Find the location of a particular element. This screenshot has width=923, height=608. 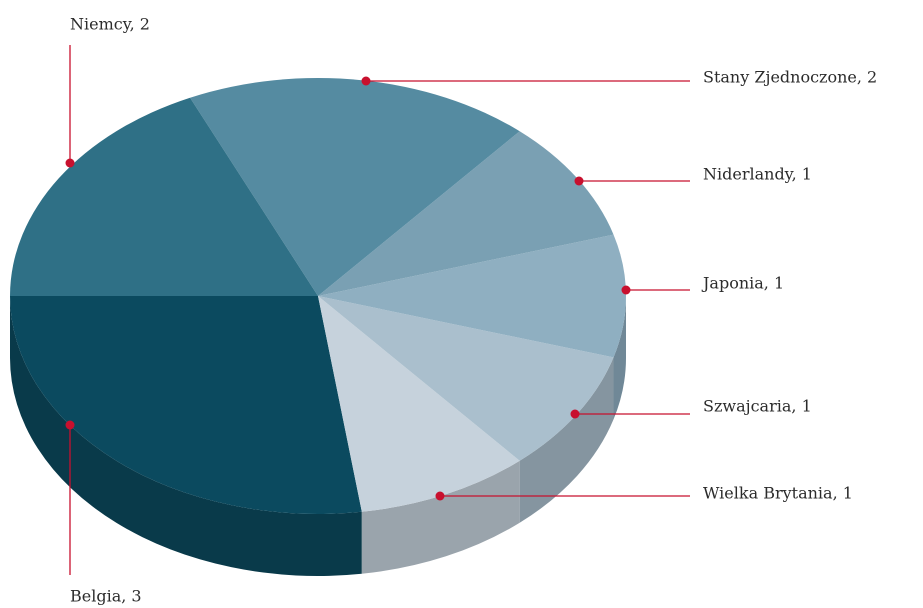

slice-label: Szwajcaria, 1 is located at coordinates (757, 406).